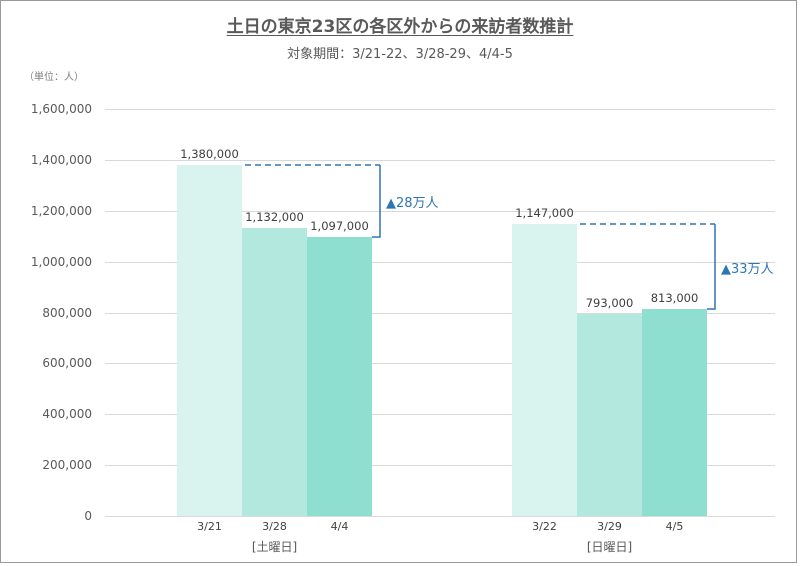 This screenshot has height=566, width=800. What do you see at coordinates (67, 465) in the screenshot?
I see `y-tick-label: 200,000` at bounding box center [67, 465].